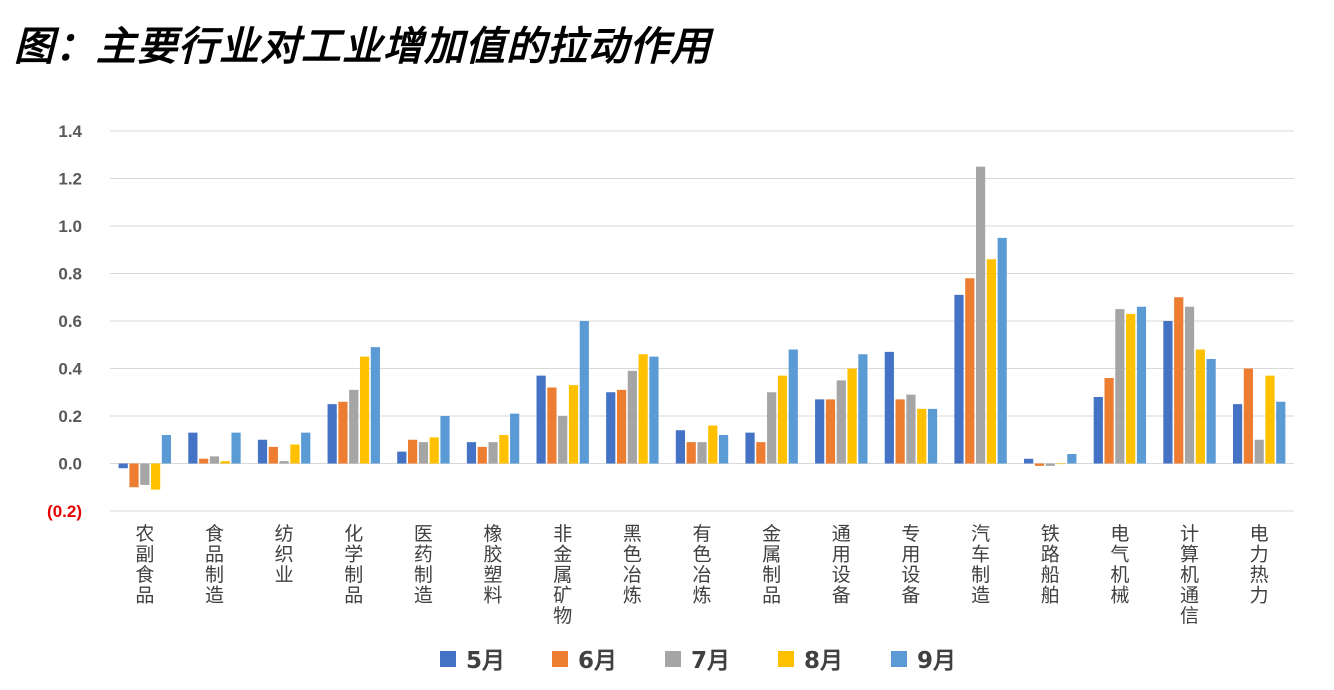 The image size is (1334, 690). I want to click on legend-label: 5月, so click(485, 661).